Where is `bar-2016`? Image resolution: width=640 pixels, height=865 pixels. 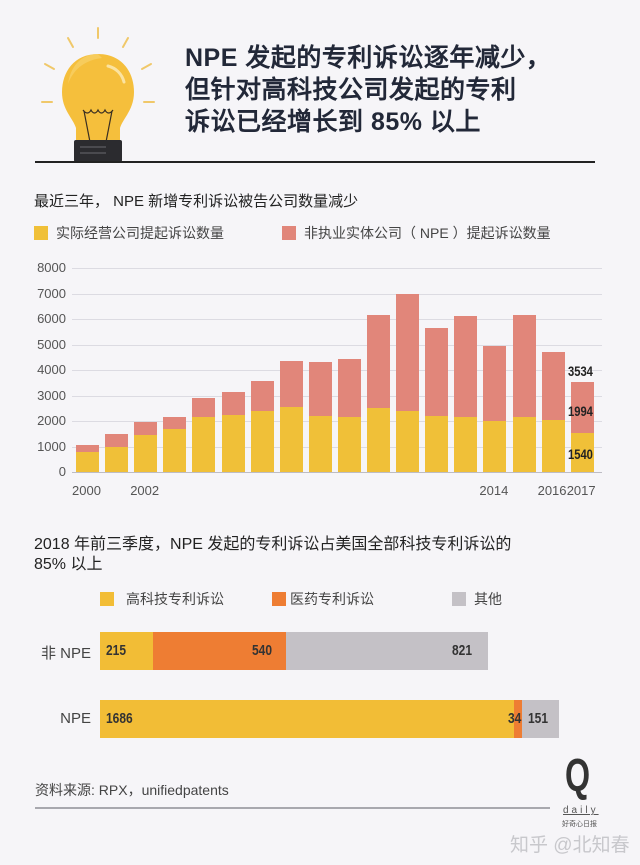
bar-2016 is located at coordinates (553, 412).